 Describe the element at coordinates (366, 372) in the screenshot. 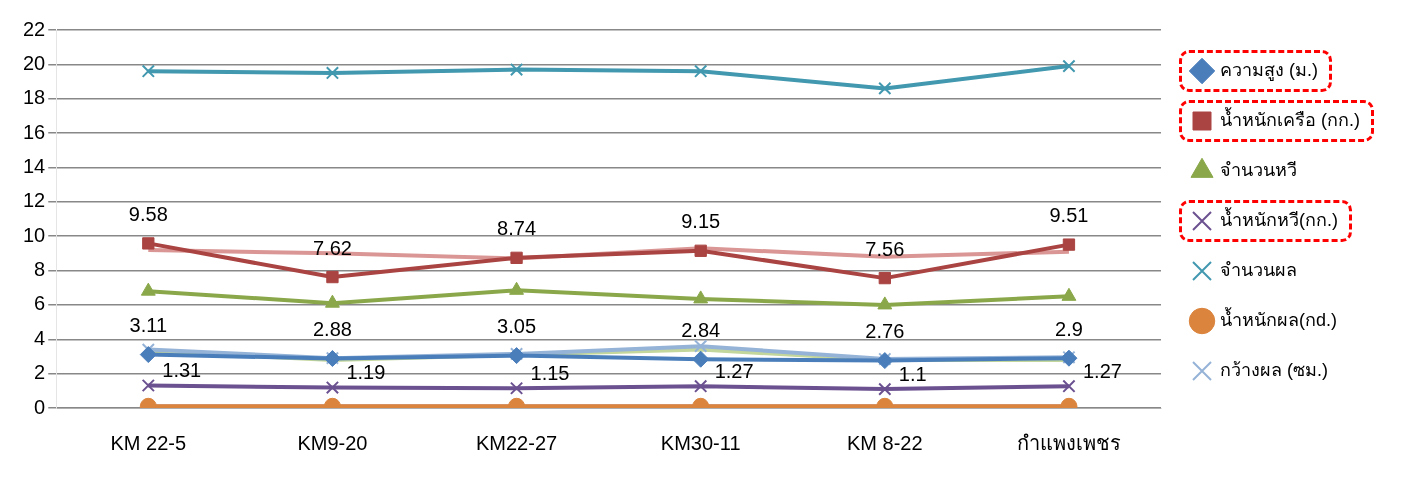

I see `data-label: 1.19` at that location.